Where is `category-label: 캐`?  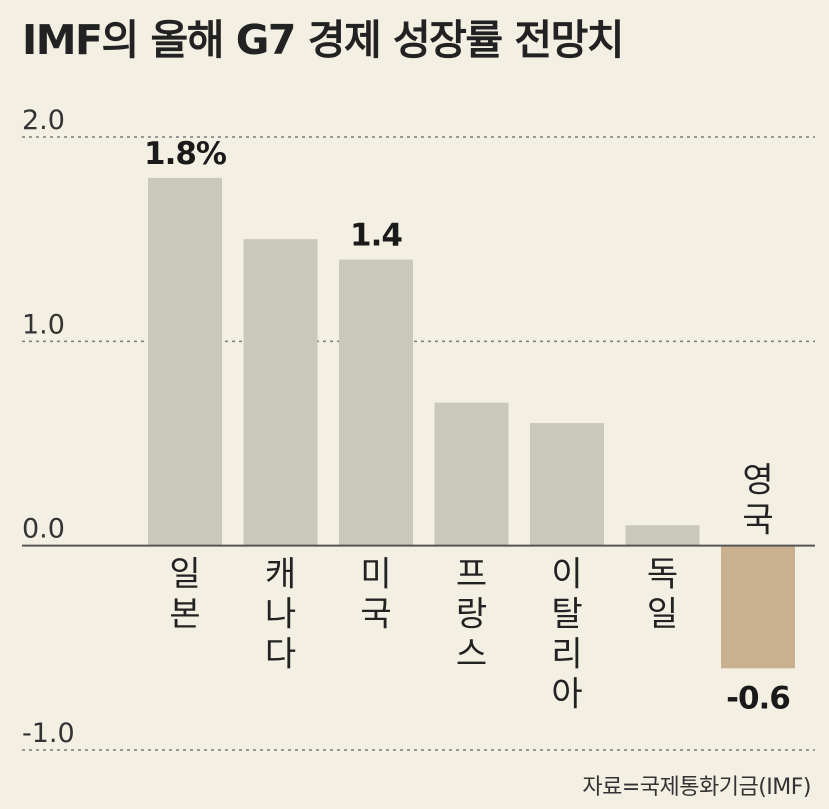
category-label: 캐 is located at coordinates (280, 575).